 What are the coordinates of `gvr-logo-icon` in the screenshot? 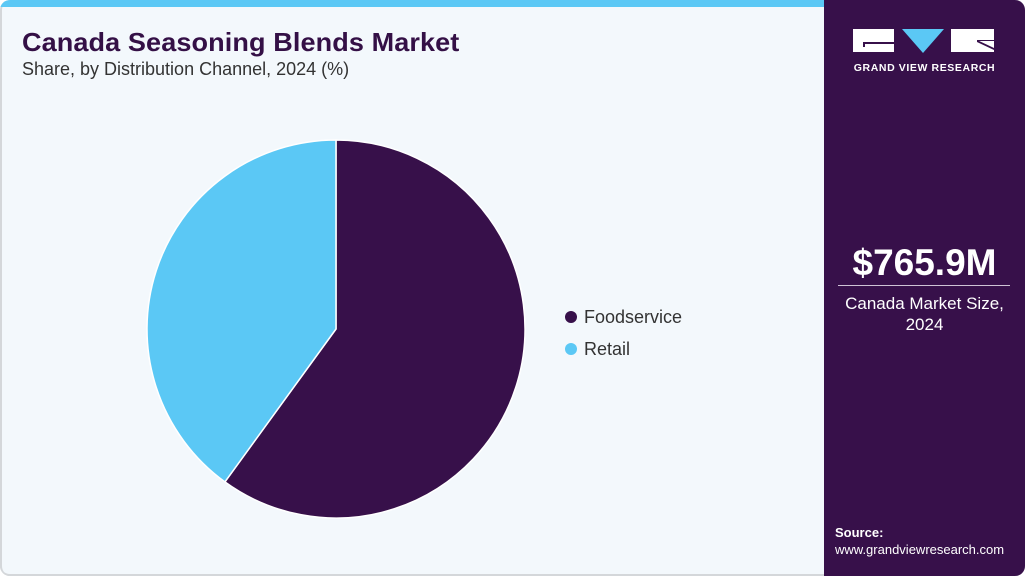 It's located at (923, 41).